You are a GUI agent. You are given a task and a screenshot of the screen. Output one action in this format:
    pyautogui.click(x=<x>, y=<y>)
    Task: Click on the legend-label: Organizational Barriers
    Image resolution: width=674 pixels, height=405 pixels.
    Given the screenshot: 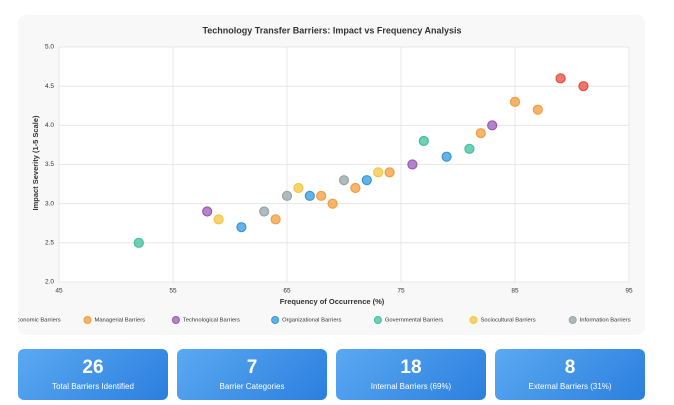 What is the action you would take?
    pyautogui.click(x=311, y=321)
    